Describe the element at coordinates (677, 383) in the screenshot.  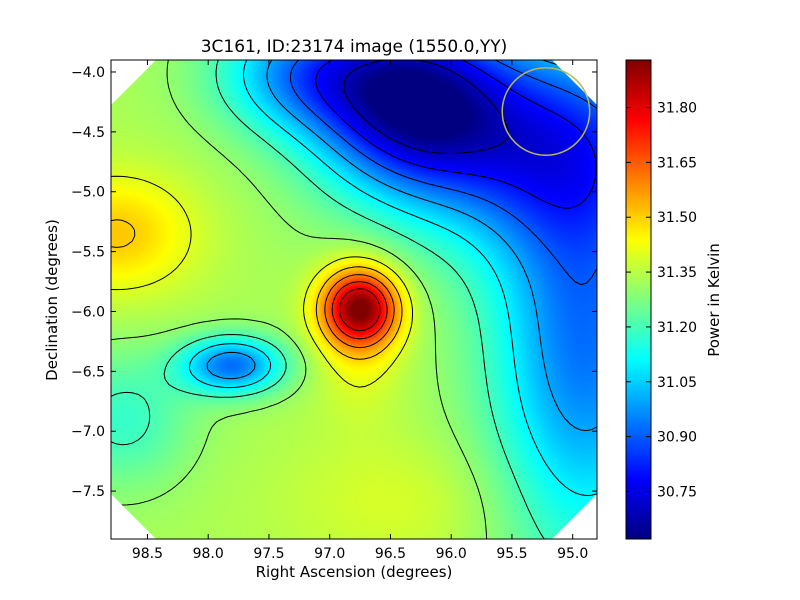
I see `colorbar-tick-label: 31.05` at that location.